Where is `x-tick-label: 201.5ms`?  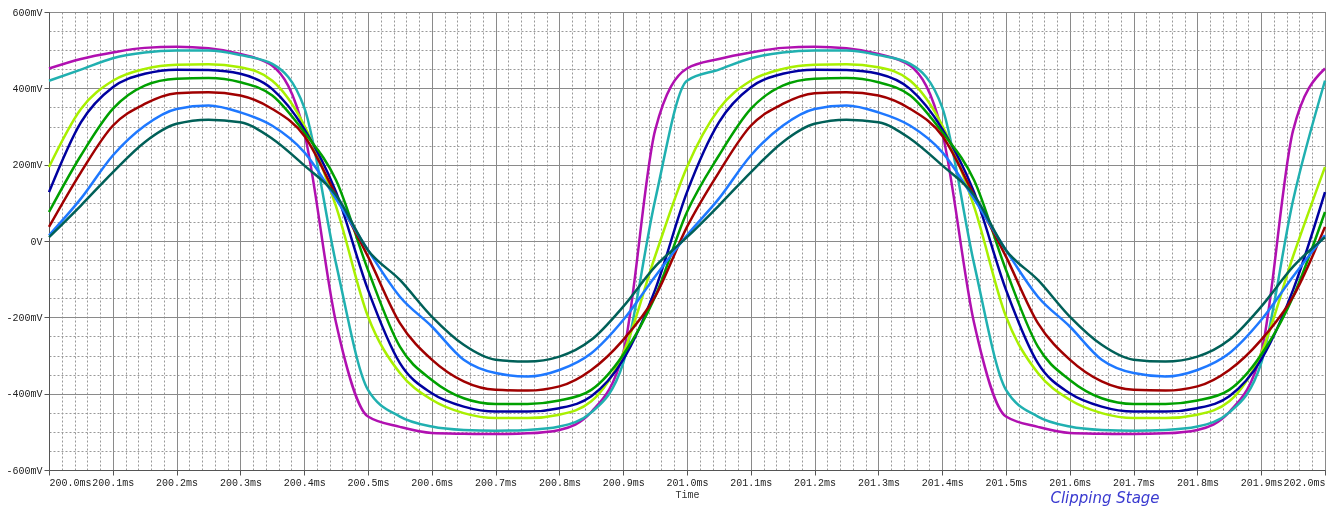
x-tick-label: 201.5ms is located at coordinates (1006, 483).